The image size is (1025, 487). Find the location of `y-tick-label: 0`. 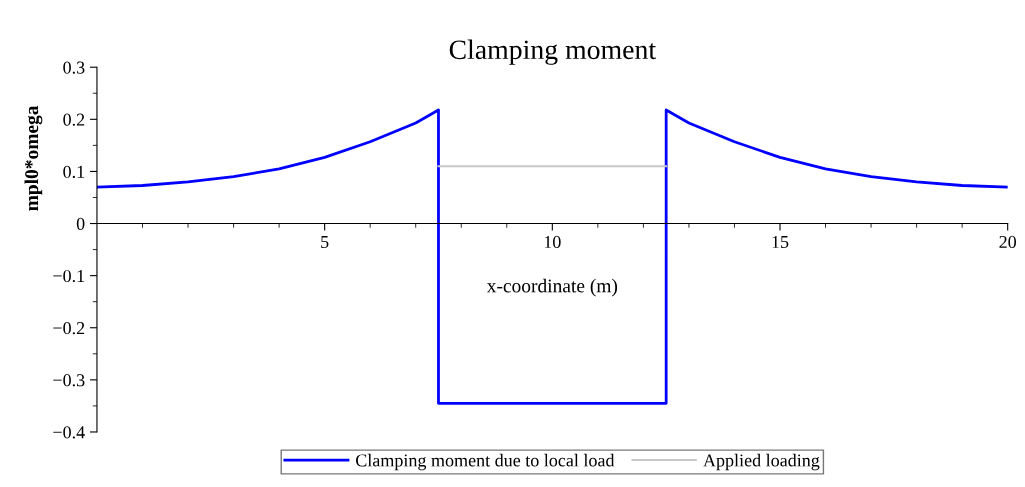

y-tick-label: 0 is located at coordinates (80, 223).